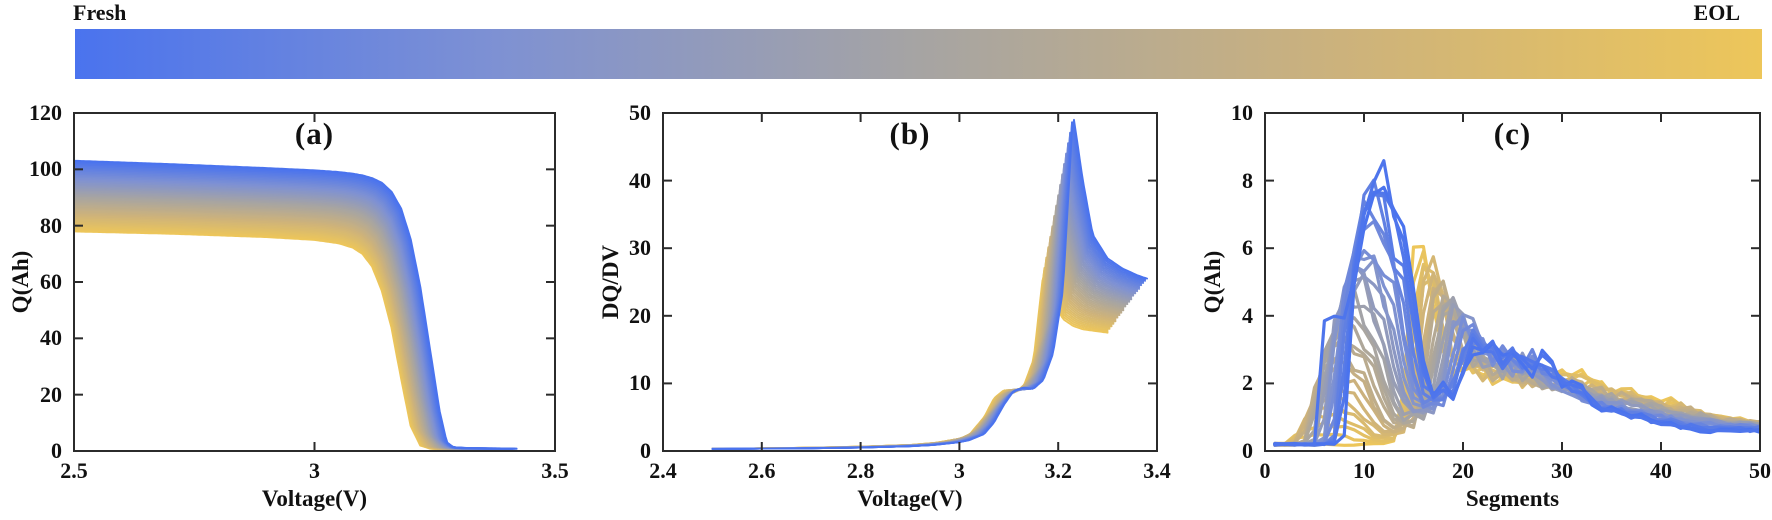 The height and width of the screenshot is (520, 1772). Describe the element at coordinates (1716, 12) in the screenshot. I see `colorbar-eol-label: EOL` at that location.